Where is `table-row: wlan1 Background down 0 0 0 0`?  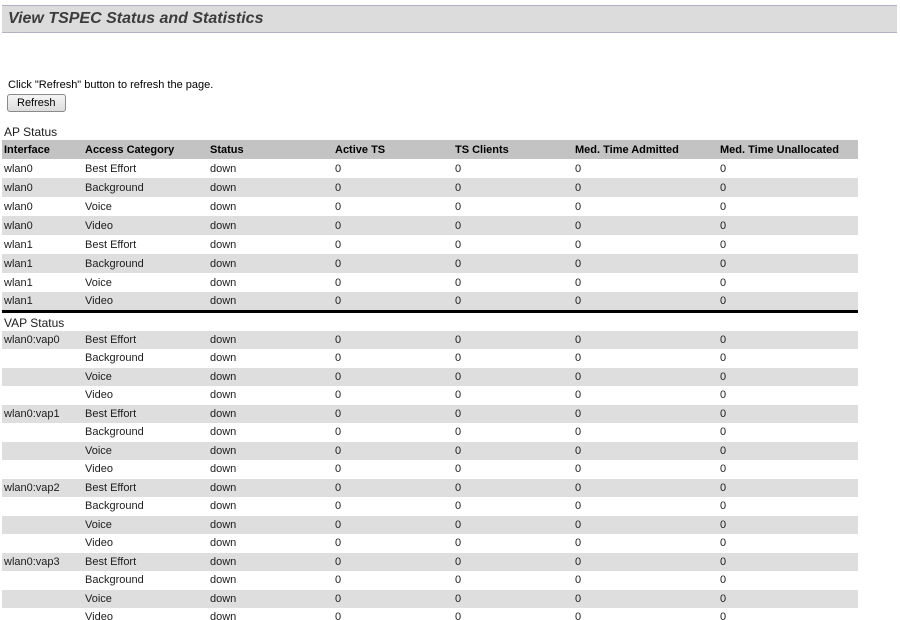
table-row: wlan1 Background down 0 0 0 0 is located at coordinates (430, 263).